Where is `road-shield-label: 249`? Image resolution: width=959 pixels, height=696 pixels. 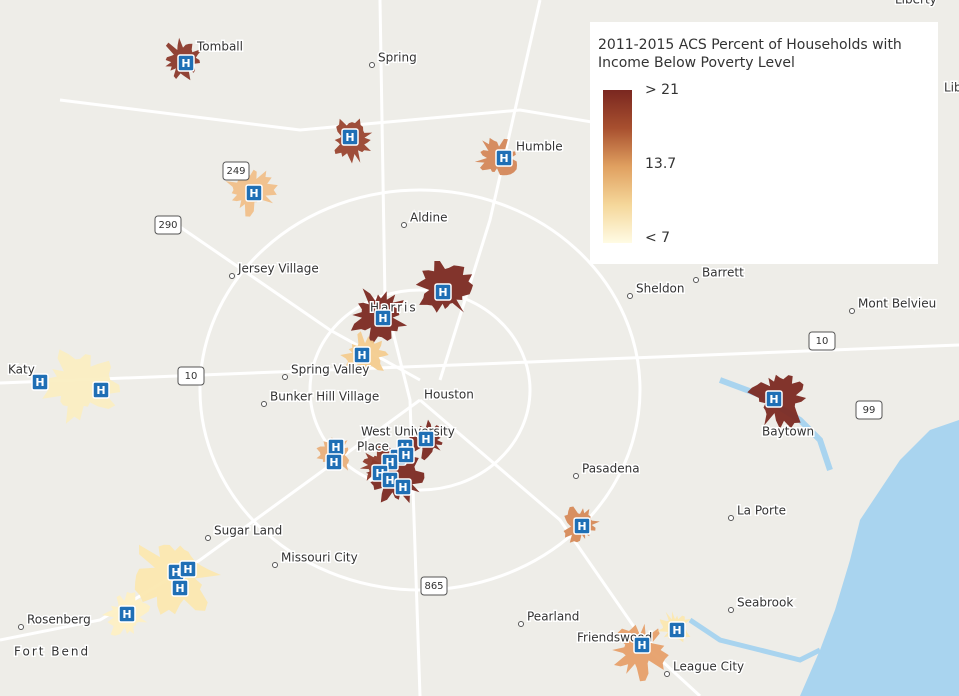
road-shield-label: 249 is located at coordinates (235, 171).